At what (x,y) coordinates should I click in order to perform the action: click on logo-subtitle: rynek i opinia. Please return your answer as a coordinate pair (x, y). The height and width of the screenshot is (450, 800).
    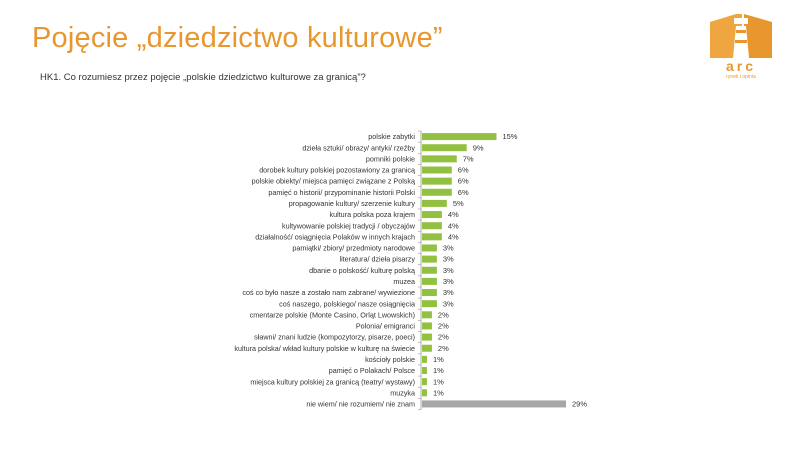
    Looking at the image, I should click on (741, 77).